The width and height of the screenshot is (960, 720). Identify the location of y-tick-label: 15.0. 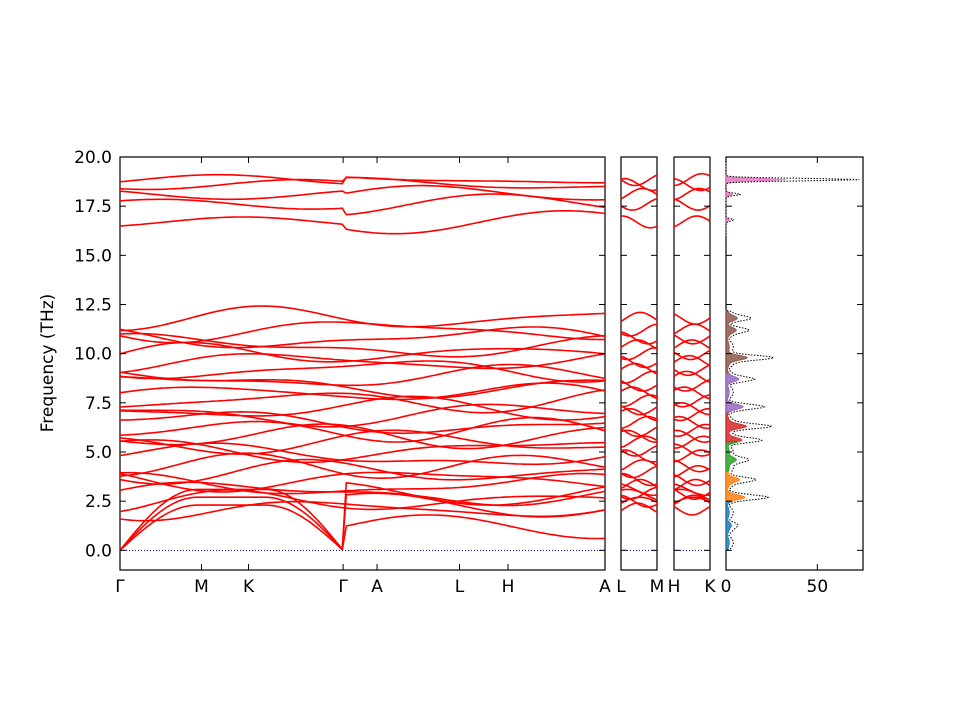
(93, 256).